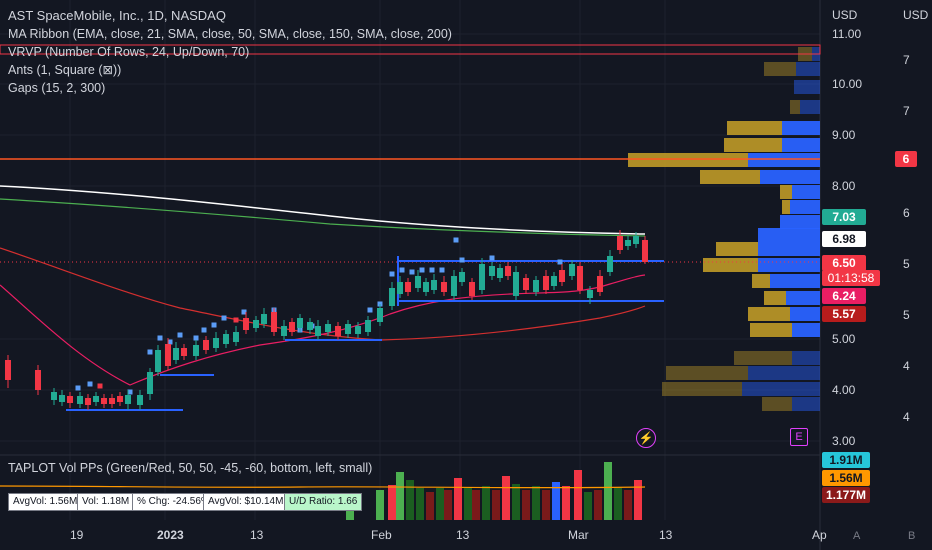 The image size is (932, 550). Describe the element at coordinates (578, 535) in the screenshot. I see `date-label: Mar` at that location.